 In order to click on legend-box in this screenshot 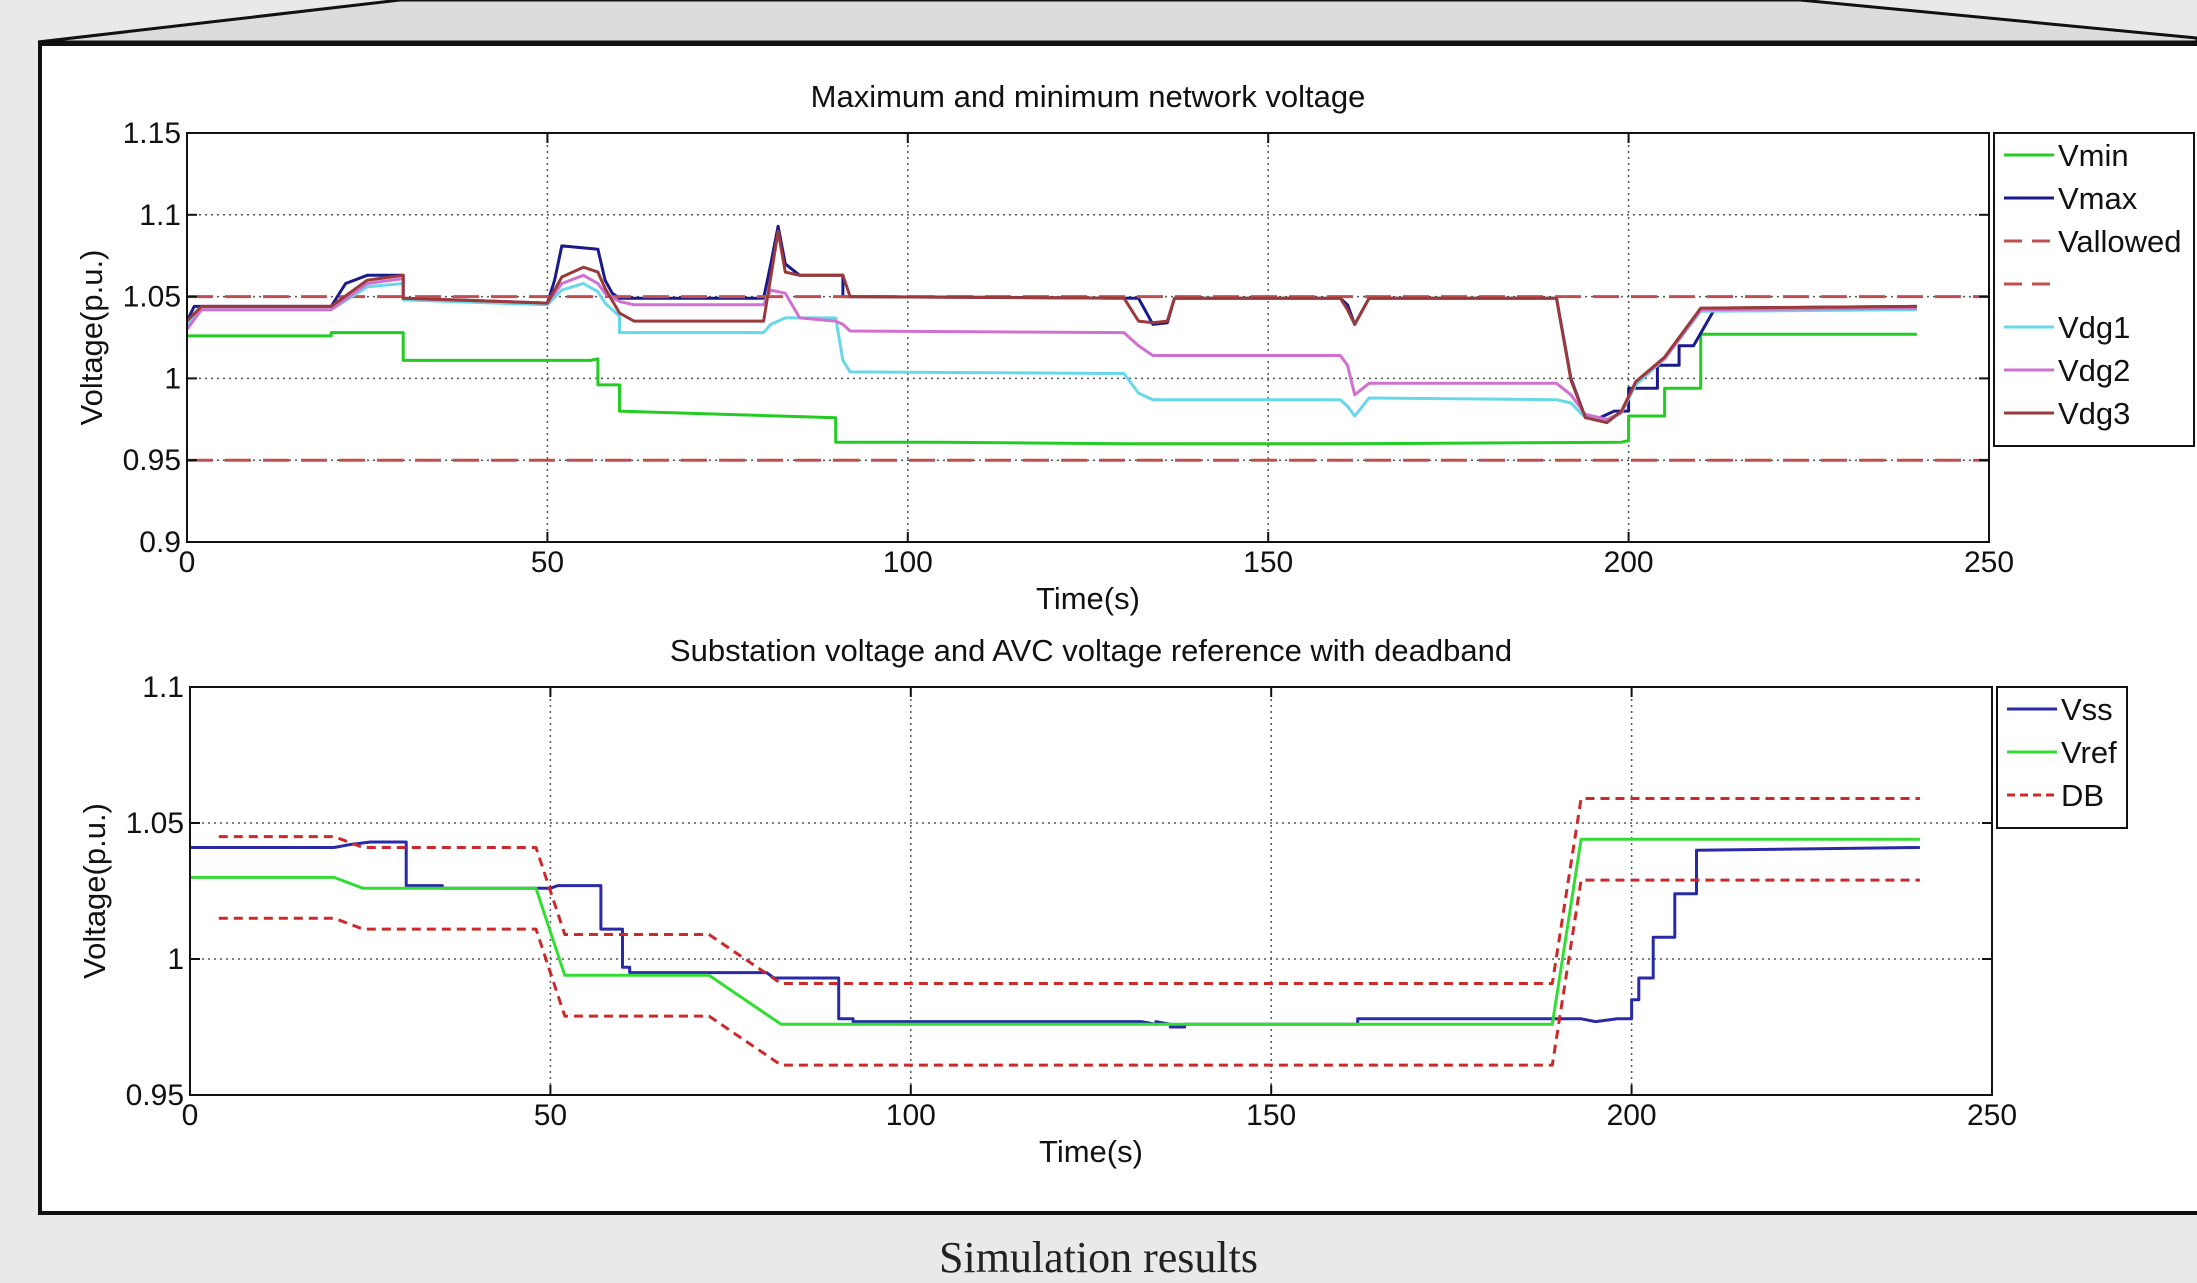, I will do `click(2094, 289)`.